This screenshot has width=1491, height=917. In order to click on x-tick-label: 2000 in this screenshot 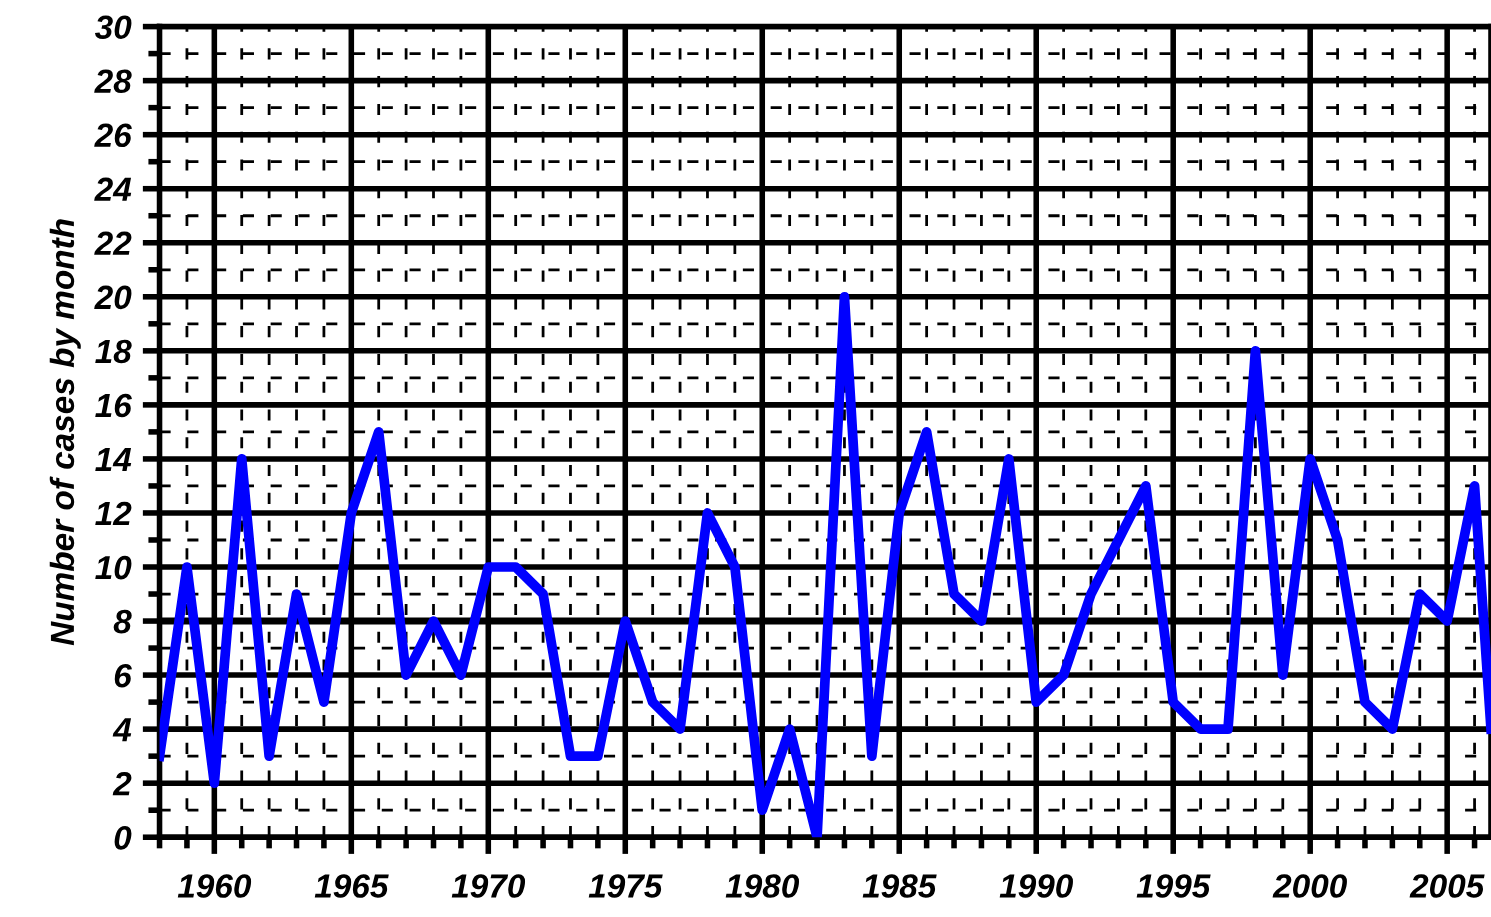, I will do `click(1309, 886)`.